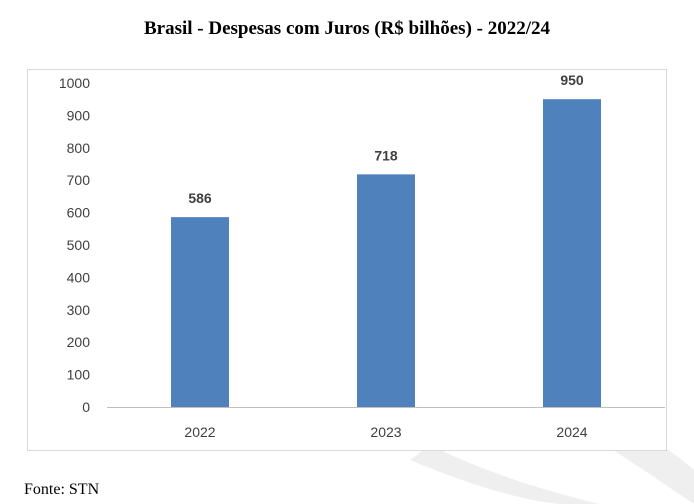 The width and height of the screenshot is (694, 504). I want to click on y-tick-label-6: 600, so click(79, 213).